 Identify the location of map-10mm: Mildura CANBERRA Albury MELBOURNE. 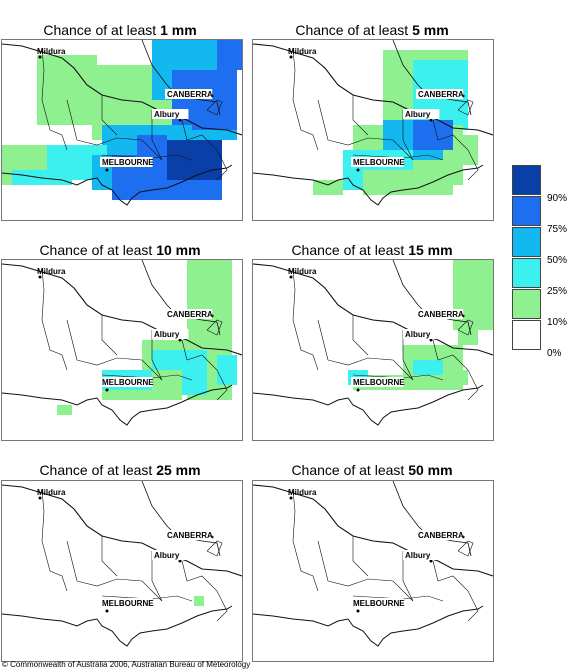
(122, 343).